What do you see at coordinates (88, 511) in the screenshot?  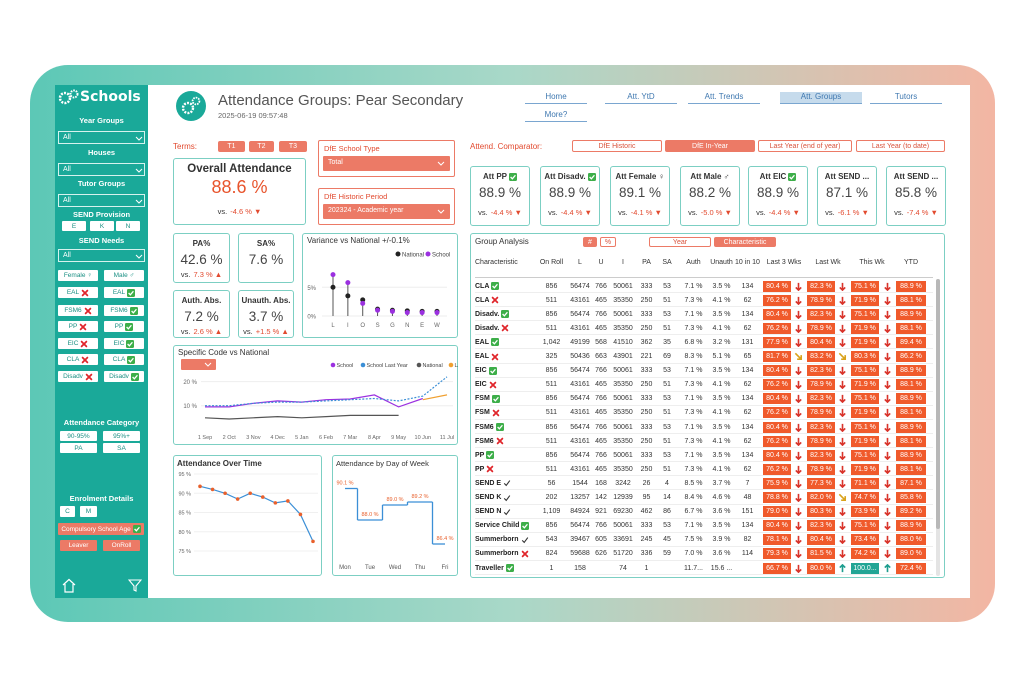 I see `enrolment-button: M` at bounding box center [88, 511].